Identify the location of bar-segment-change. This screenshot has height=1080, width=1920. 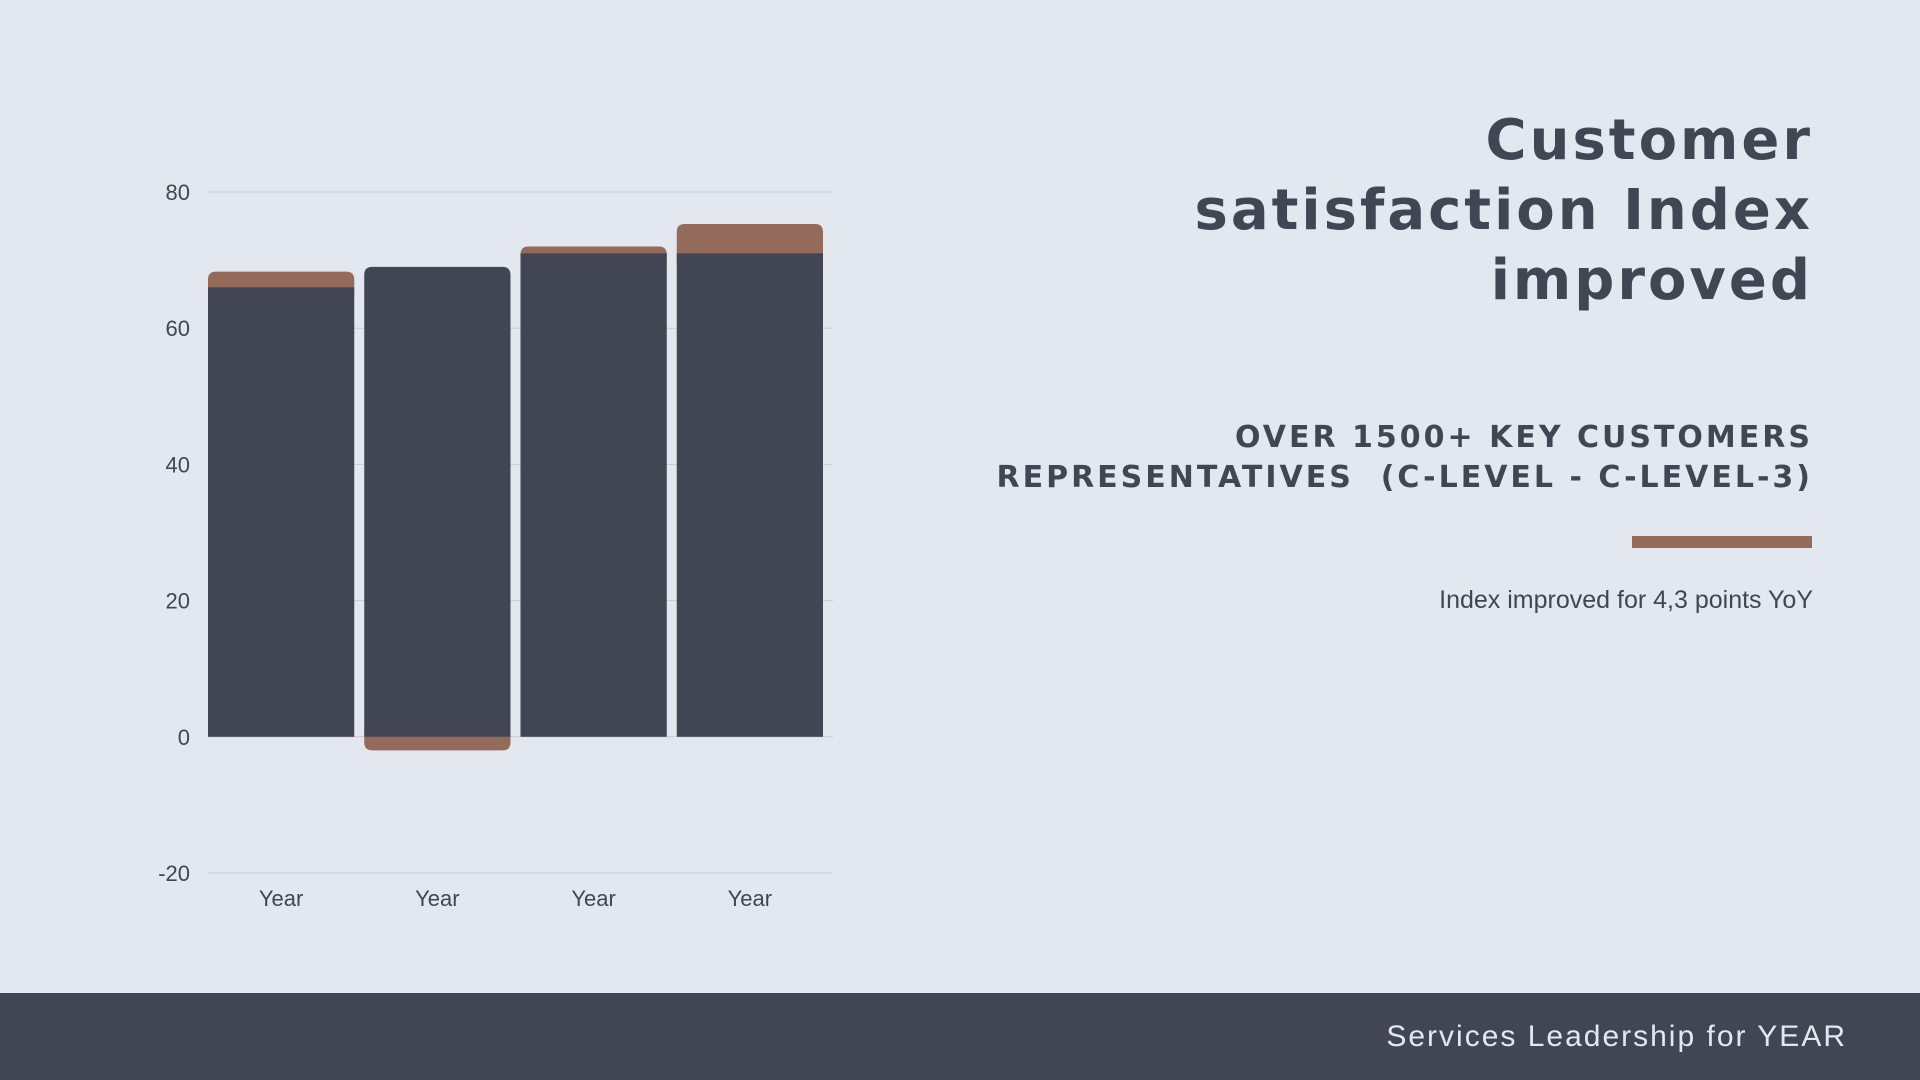
(749, 243).